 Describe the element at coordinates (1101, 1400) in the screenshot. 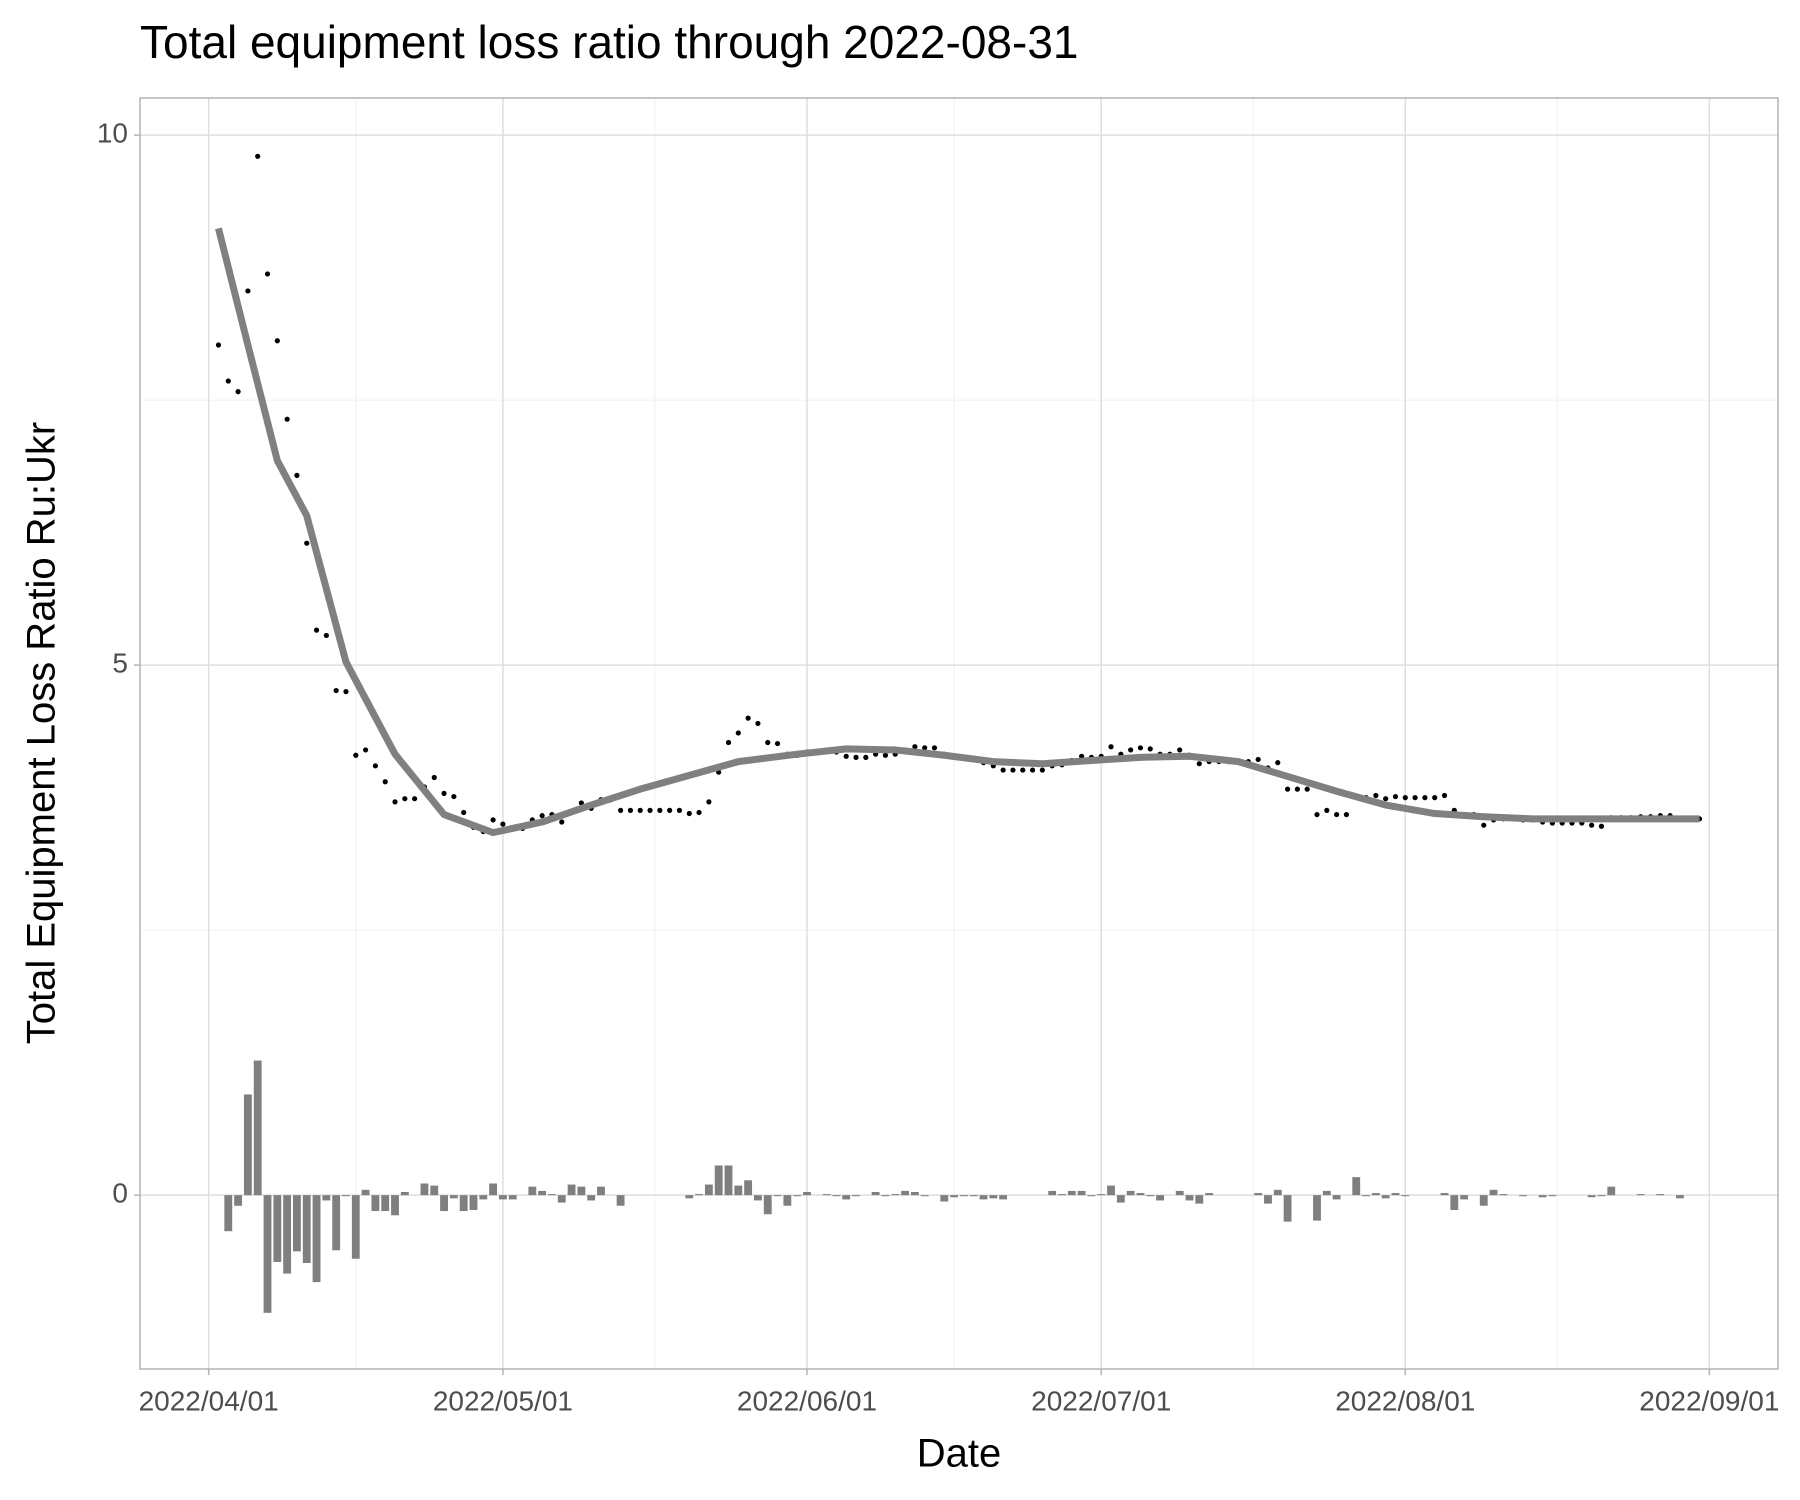

I see `x-tick-label: 2022/07/01` at that location.